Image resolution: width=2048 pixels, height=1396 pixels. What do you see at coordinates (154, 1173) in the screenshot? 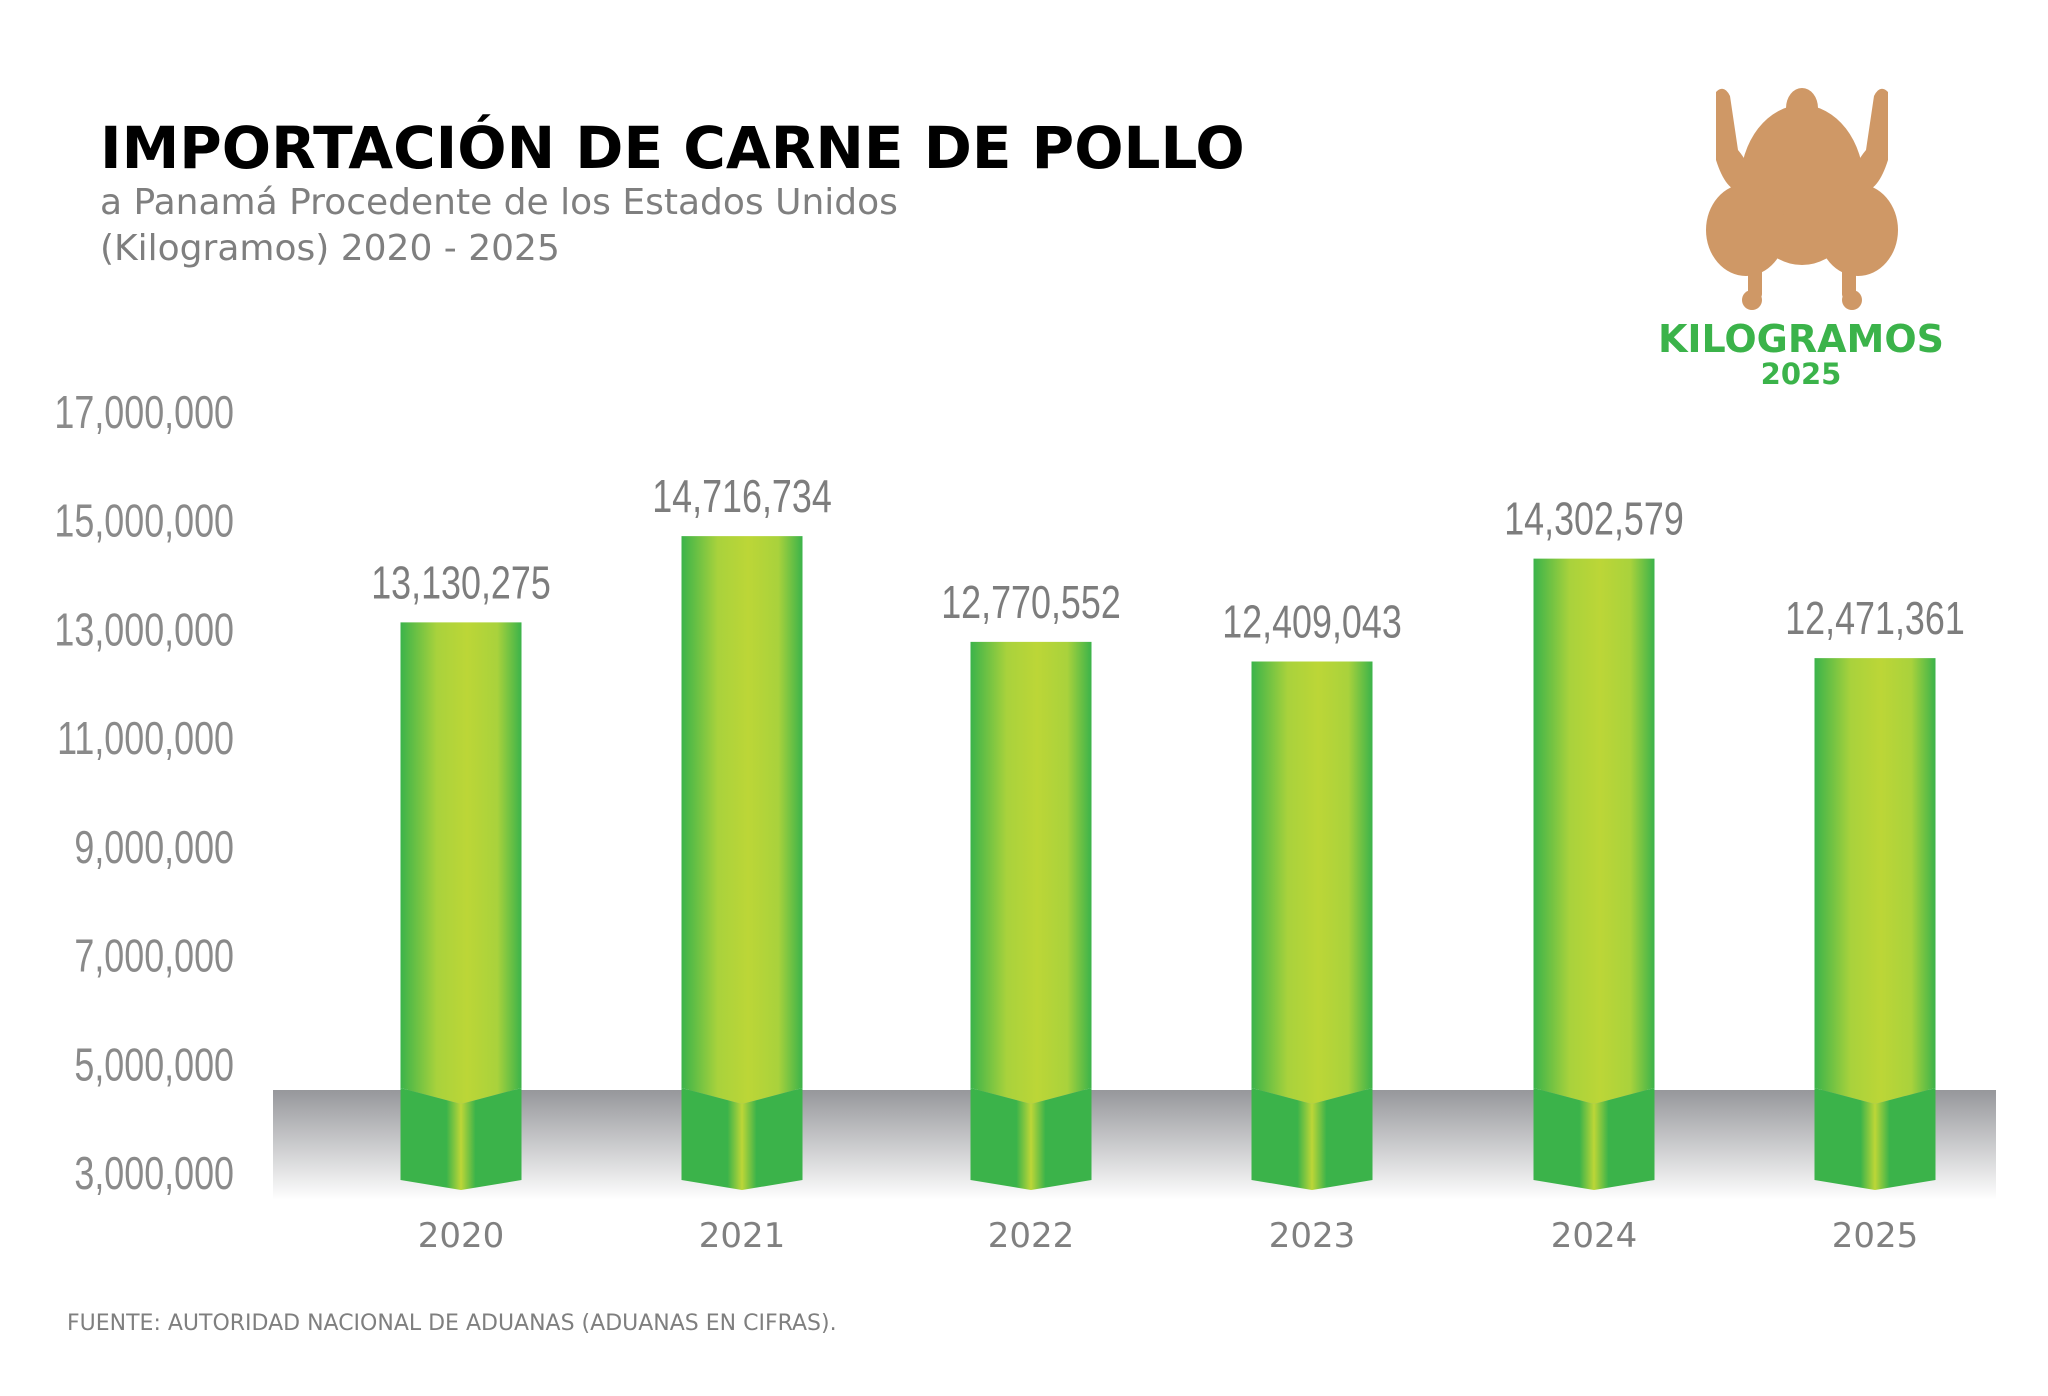
I see `y-tick-label: 3,000,000` at bounding box center [154, 1173].